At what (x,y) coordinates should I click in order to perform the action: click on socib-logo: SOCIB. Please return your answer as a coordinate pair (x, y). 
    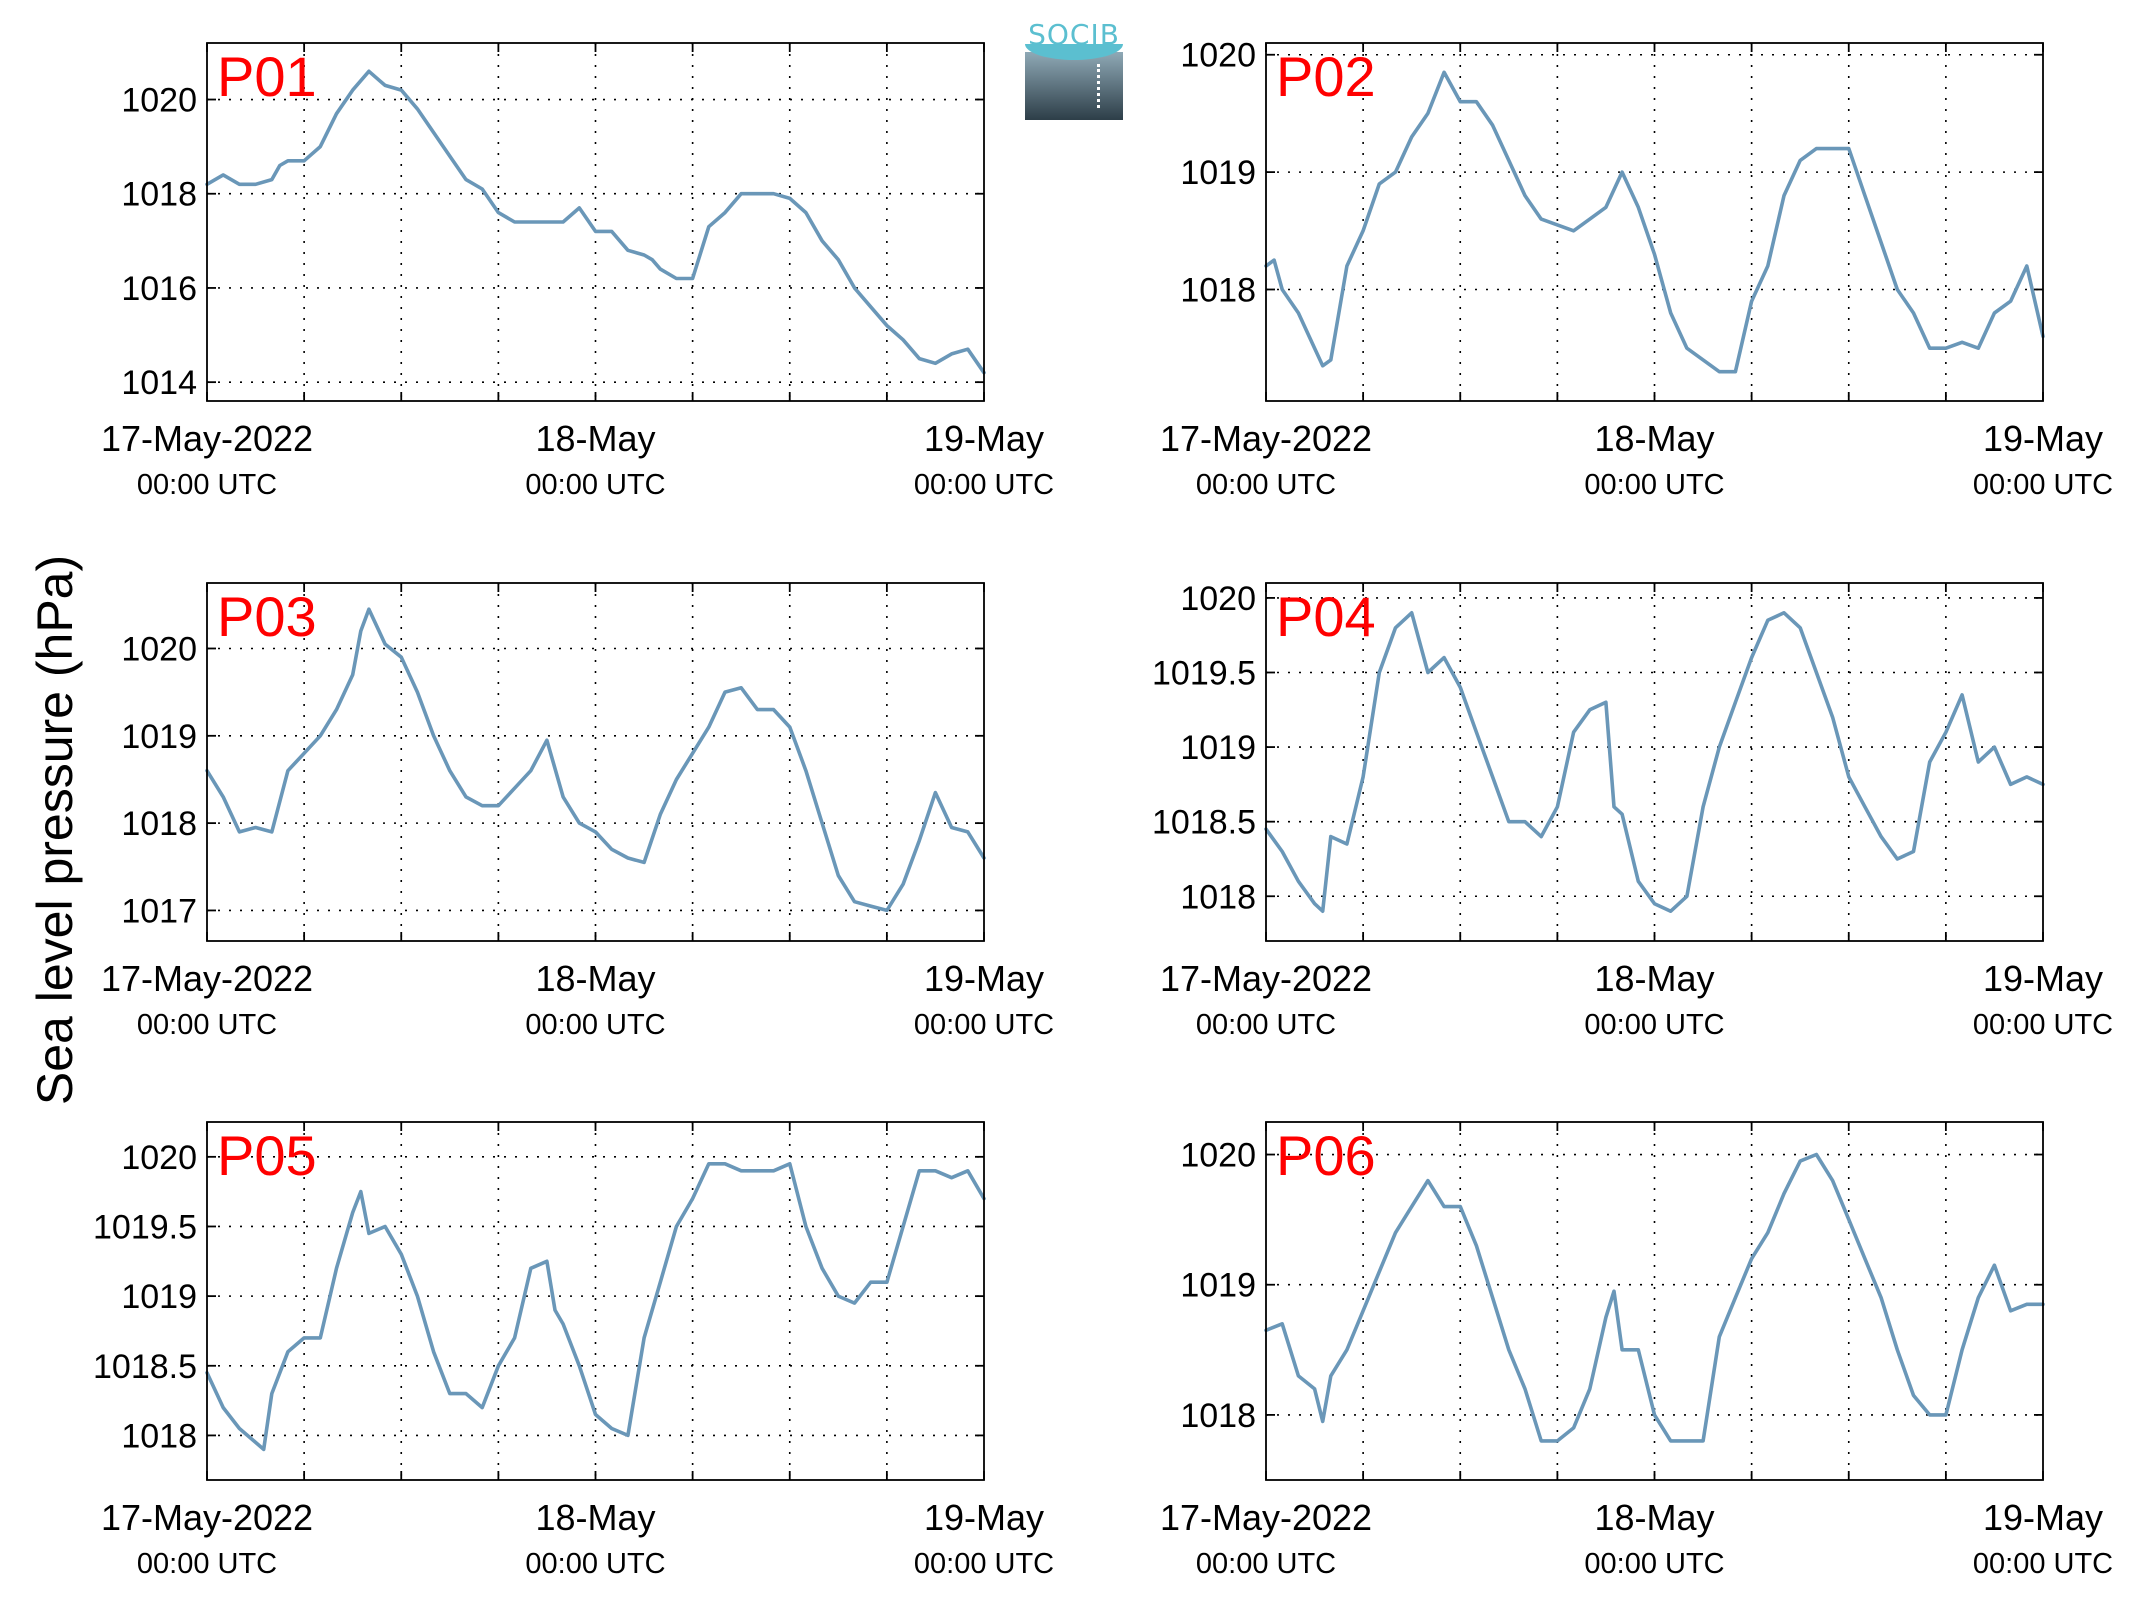
    Looking at the image, I should click on (1074, 69).